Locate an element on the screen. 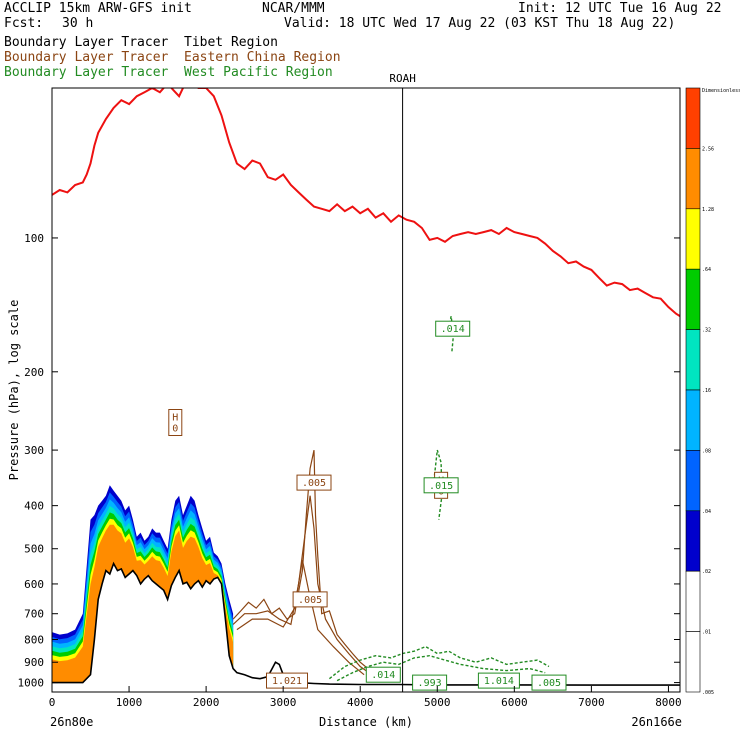  y-axis-label: Pressure (hPa), log scale is located at coordinates (14, 390).